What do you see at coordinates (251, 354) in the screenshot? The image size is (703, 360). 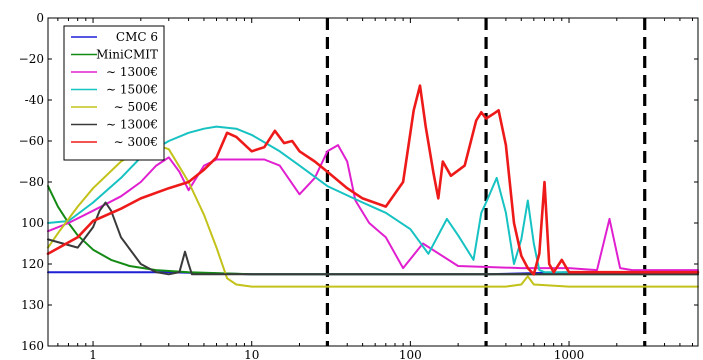 I see `x-tick-label: 10` at bounding box center [251, 354].